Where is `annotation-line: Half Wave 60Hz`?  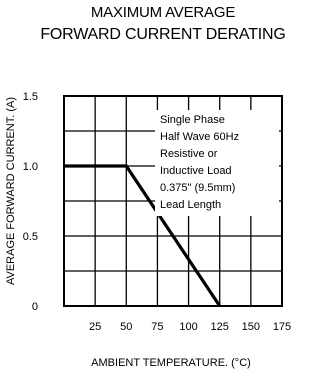 annotation-line: Half Wave 60Hz is located at coordinates (199, 137).